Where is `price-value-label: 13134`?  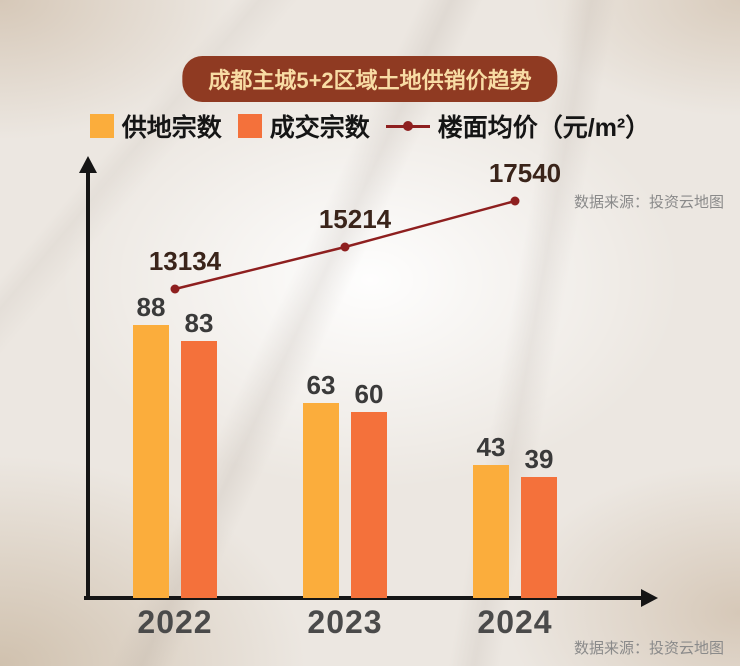 price-value-label: 13134 is located at coordinates (185, 261).